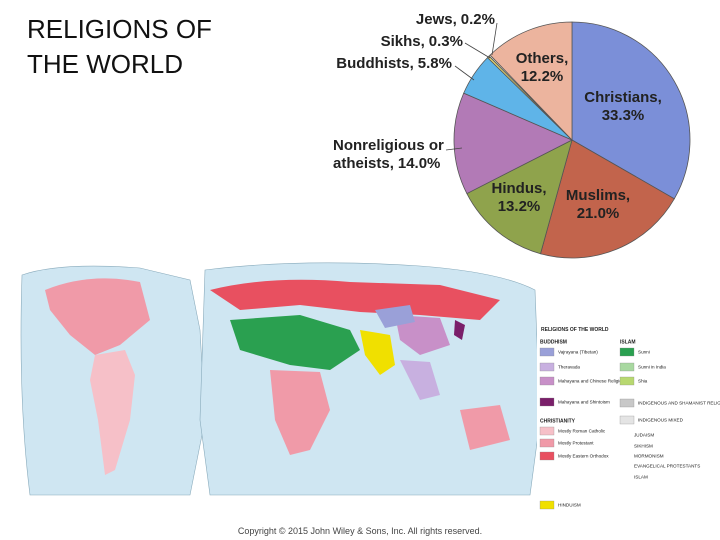  I want to click on slice-label: Sikhs, 0.3%, so click(422, 42).